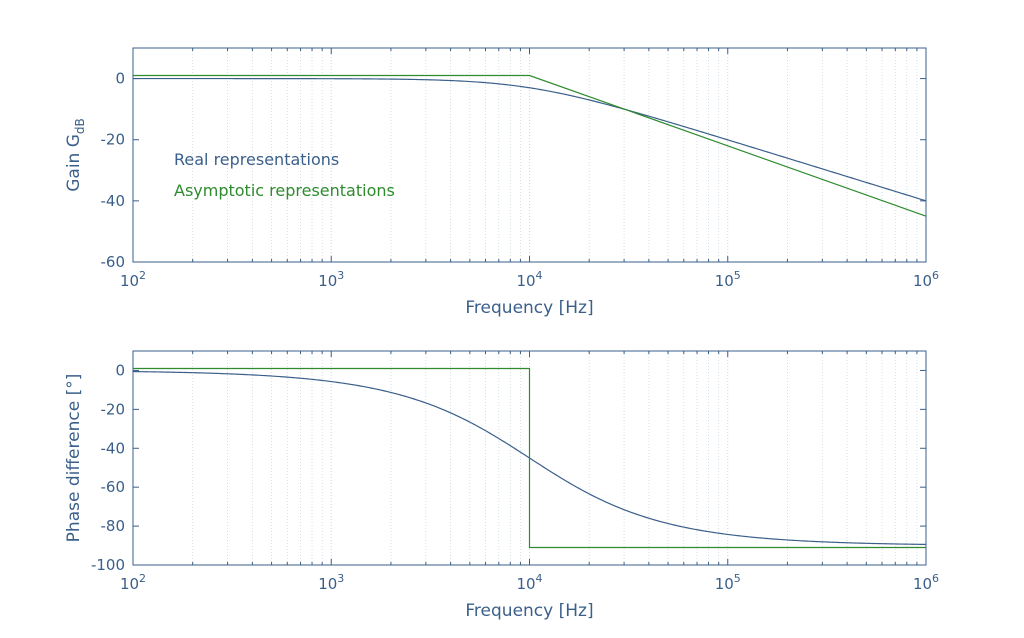  I want to click on legend-entry-real: Real representations, so click(256, 159).